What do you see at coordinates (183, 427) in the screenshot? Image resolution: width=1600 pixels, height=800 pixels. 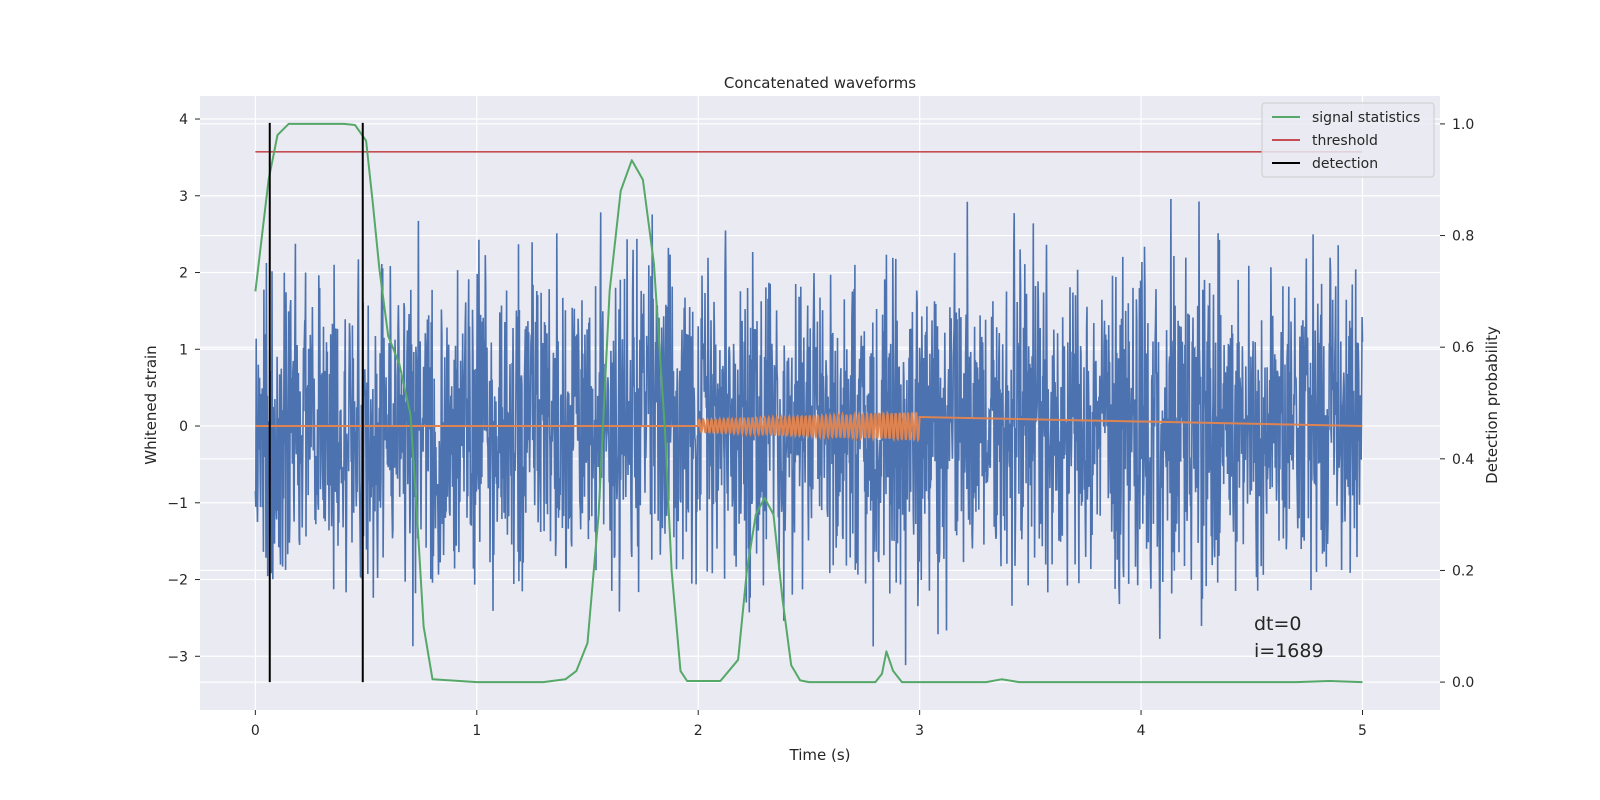 I see `y-left-tick-label-3: 0` at bounding box center [183, 427].